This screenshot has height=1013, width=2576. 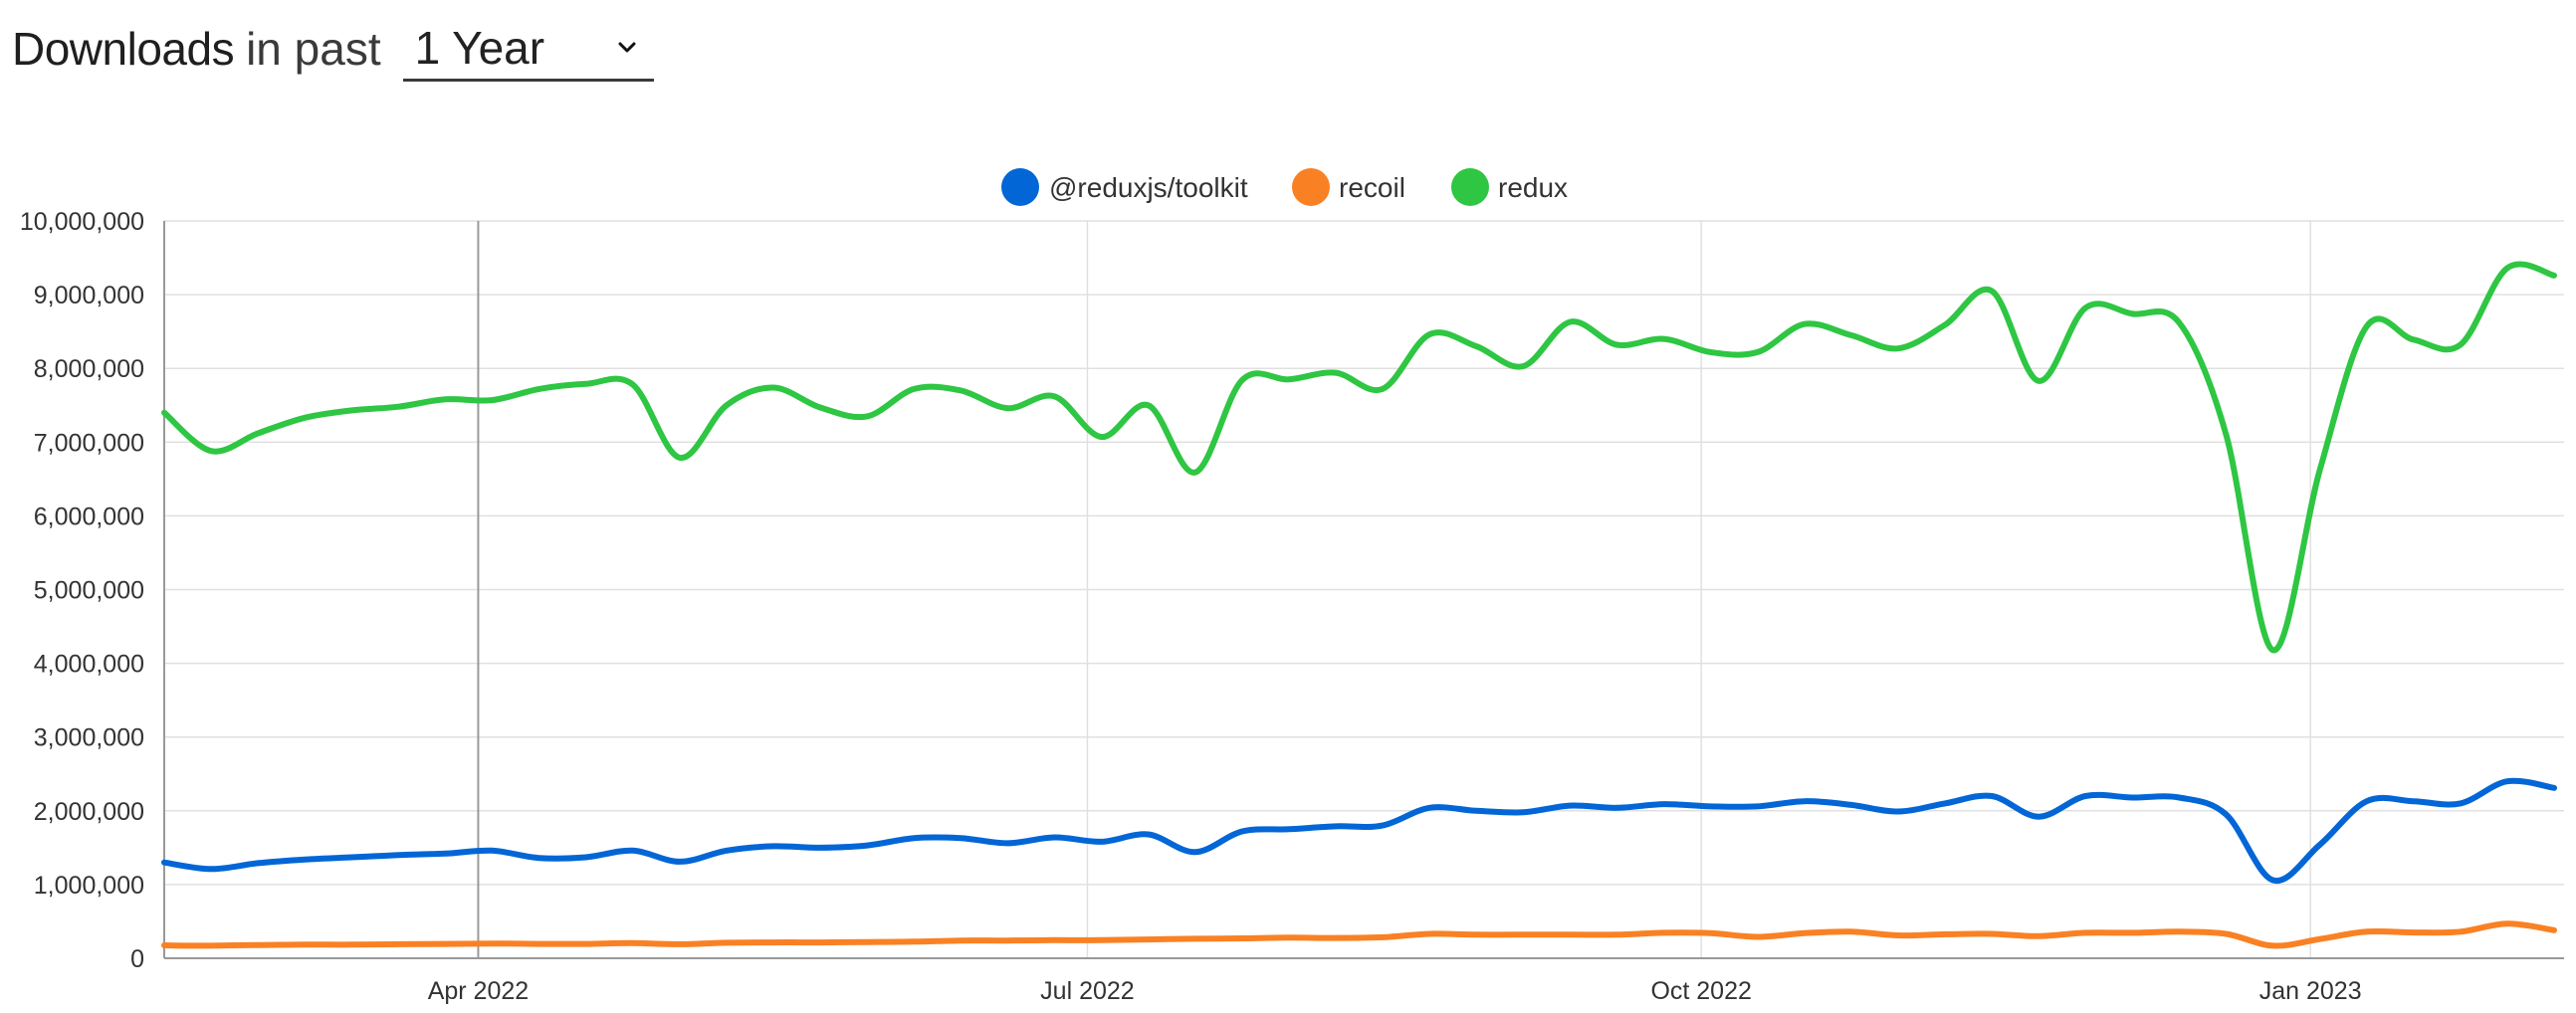 What do you see at coordinates (1284, 187) in the screenshot?
I see `chart-legend: @reduxjs/toolkit recoil redux` at bounding box center [1284, 187].